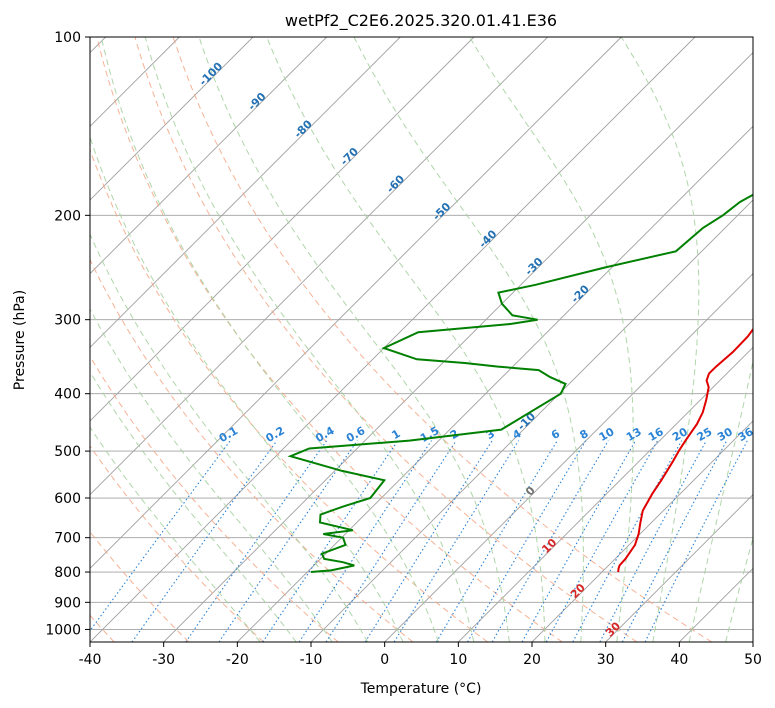 The image size is (775, 708). What do you see at coordinates (421, 21) in the screenshot?
I see `chart-title: wetPf2_C2E6.2025.320.01.41.E36` at bounding box center [421, 21].